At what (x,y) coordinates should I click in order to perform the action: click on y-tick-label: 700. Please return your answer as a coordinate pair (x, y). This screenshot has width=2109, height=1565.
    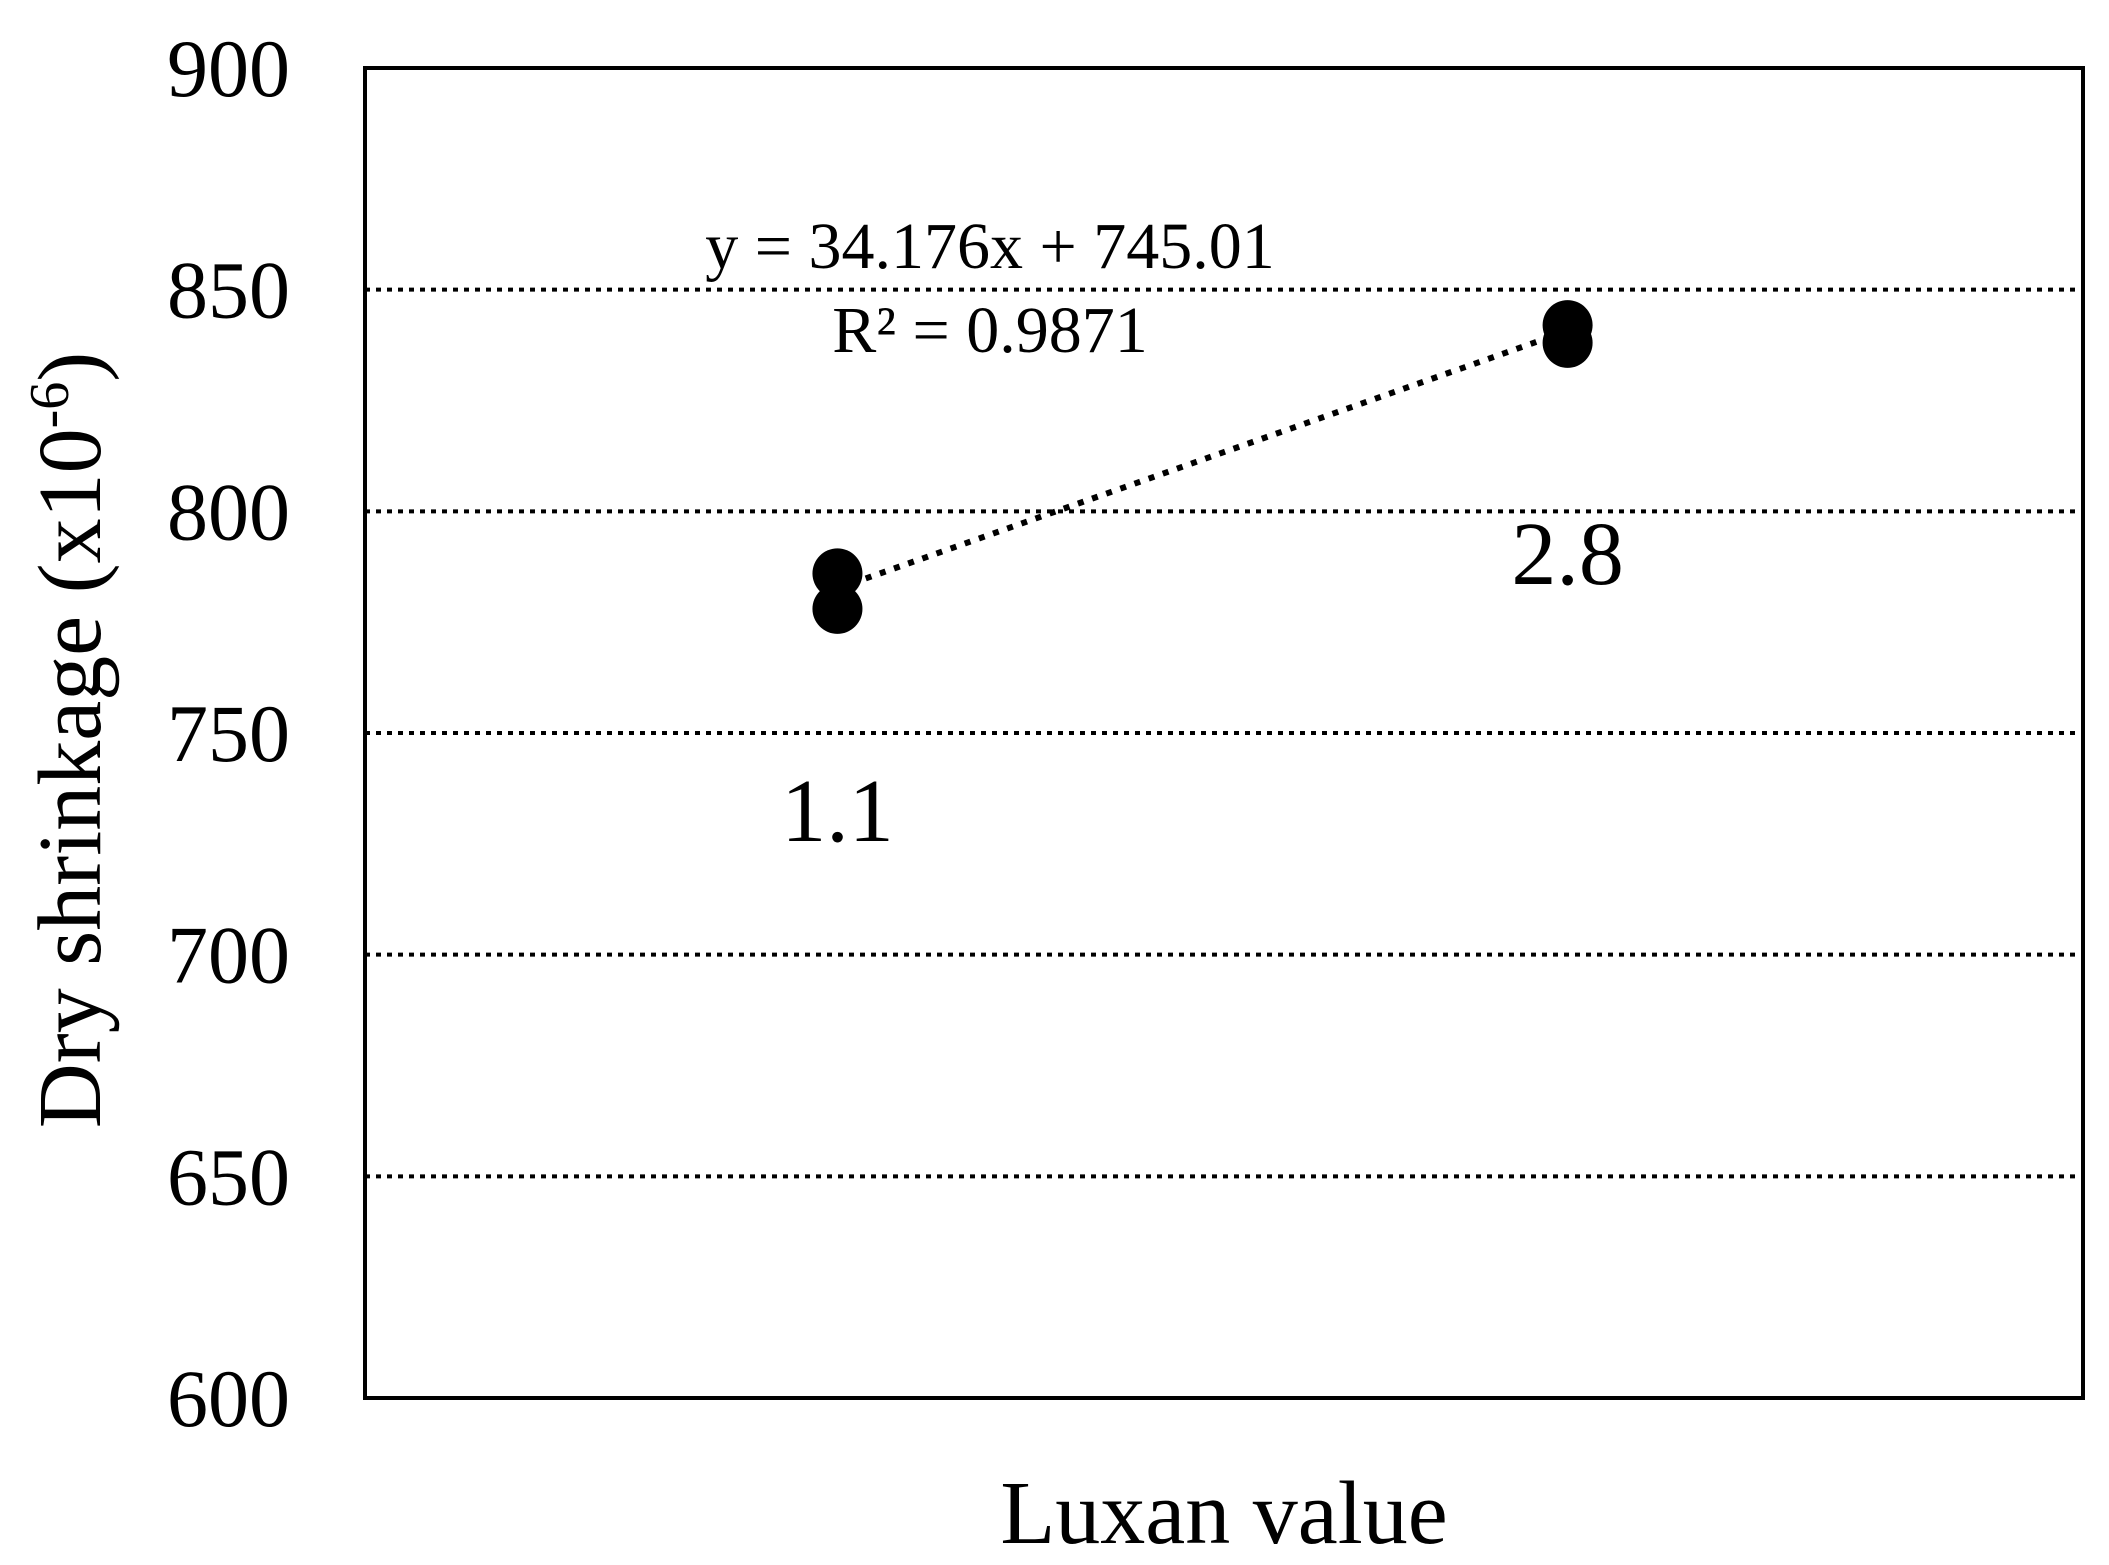
    Looking at the image, I should click on (228, 955).